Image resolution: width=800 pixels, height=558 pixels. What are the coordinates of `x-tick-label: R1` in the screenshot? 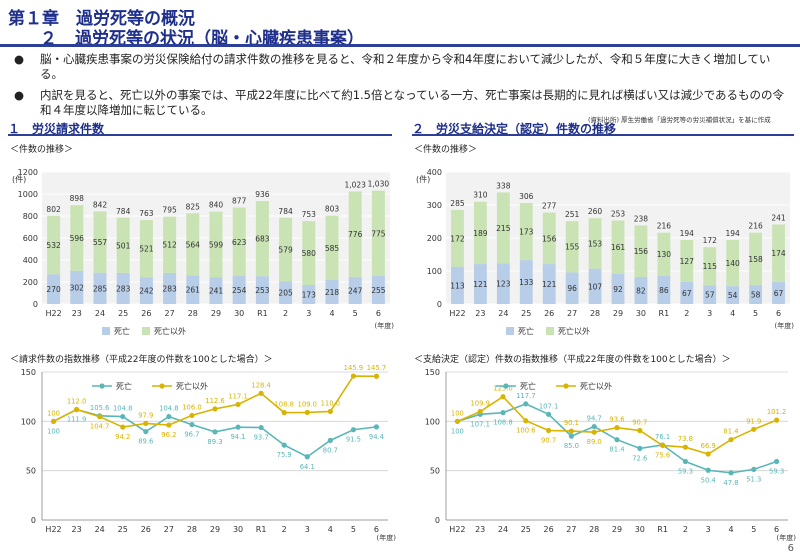 It's located at (664, 313).